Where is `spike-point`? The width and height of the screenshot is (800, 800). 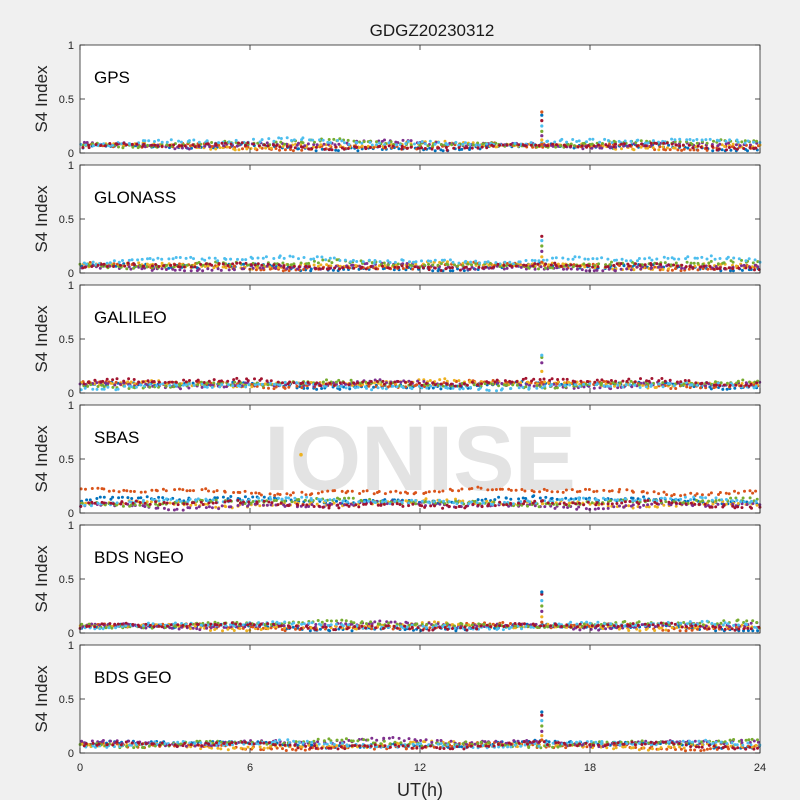 spike-point is located at coordinates (542, 115).